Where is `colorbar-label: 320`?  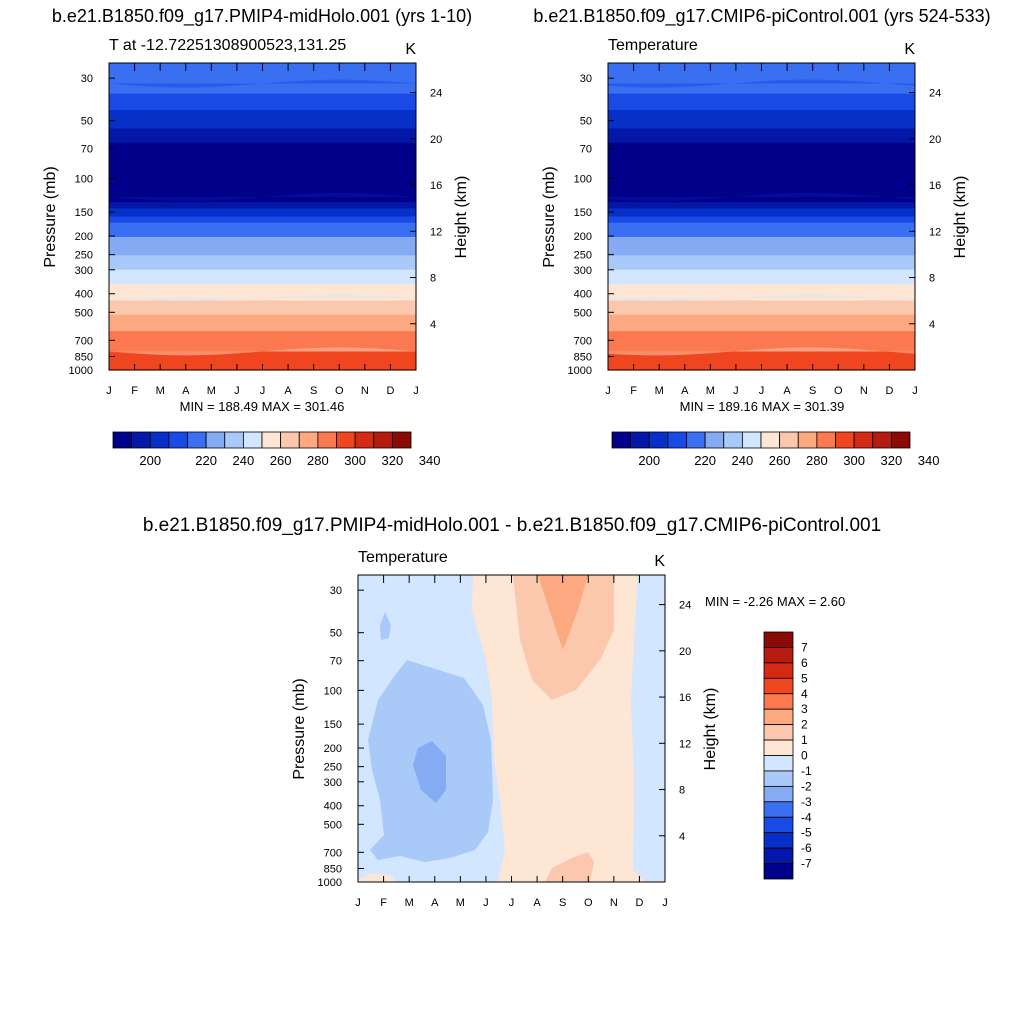
colorbar-label: 320 is located at coordinates (393, 460).